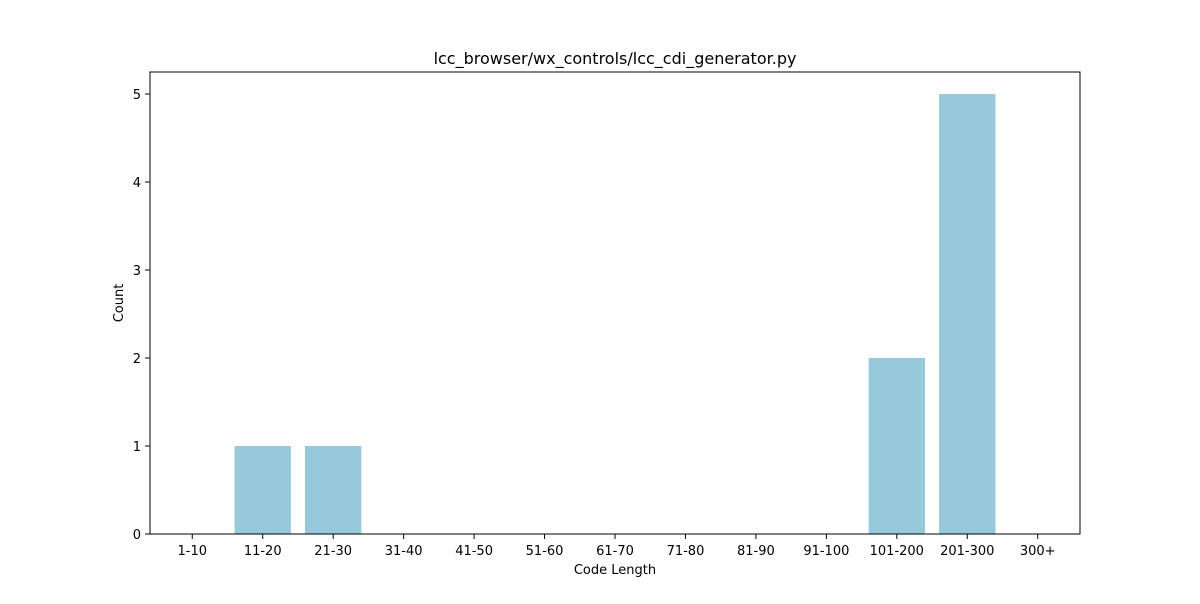  I want to click on x-tick-label: 71-80, so click(686, 551).